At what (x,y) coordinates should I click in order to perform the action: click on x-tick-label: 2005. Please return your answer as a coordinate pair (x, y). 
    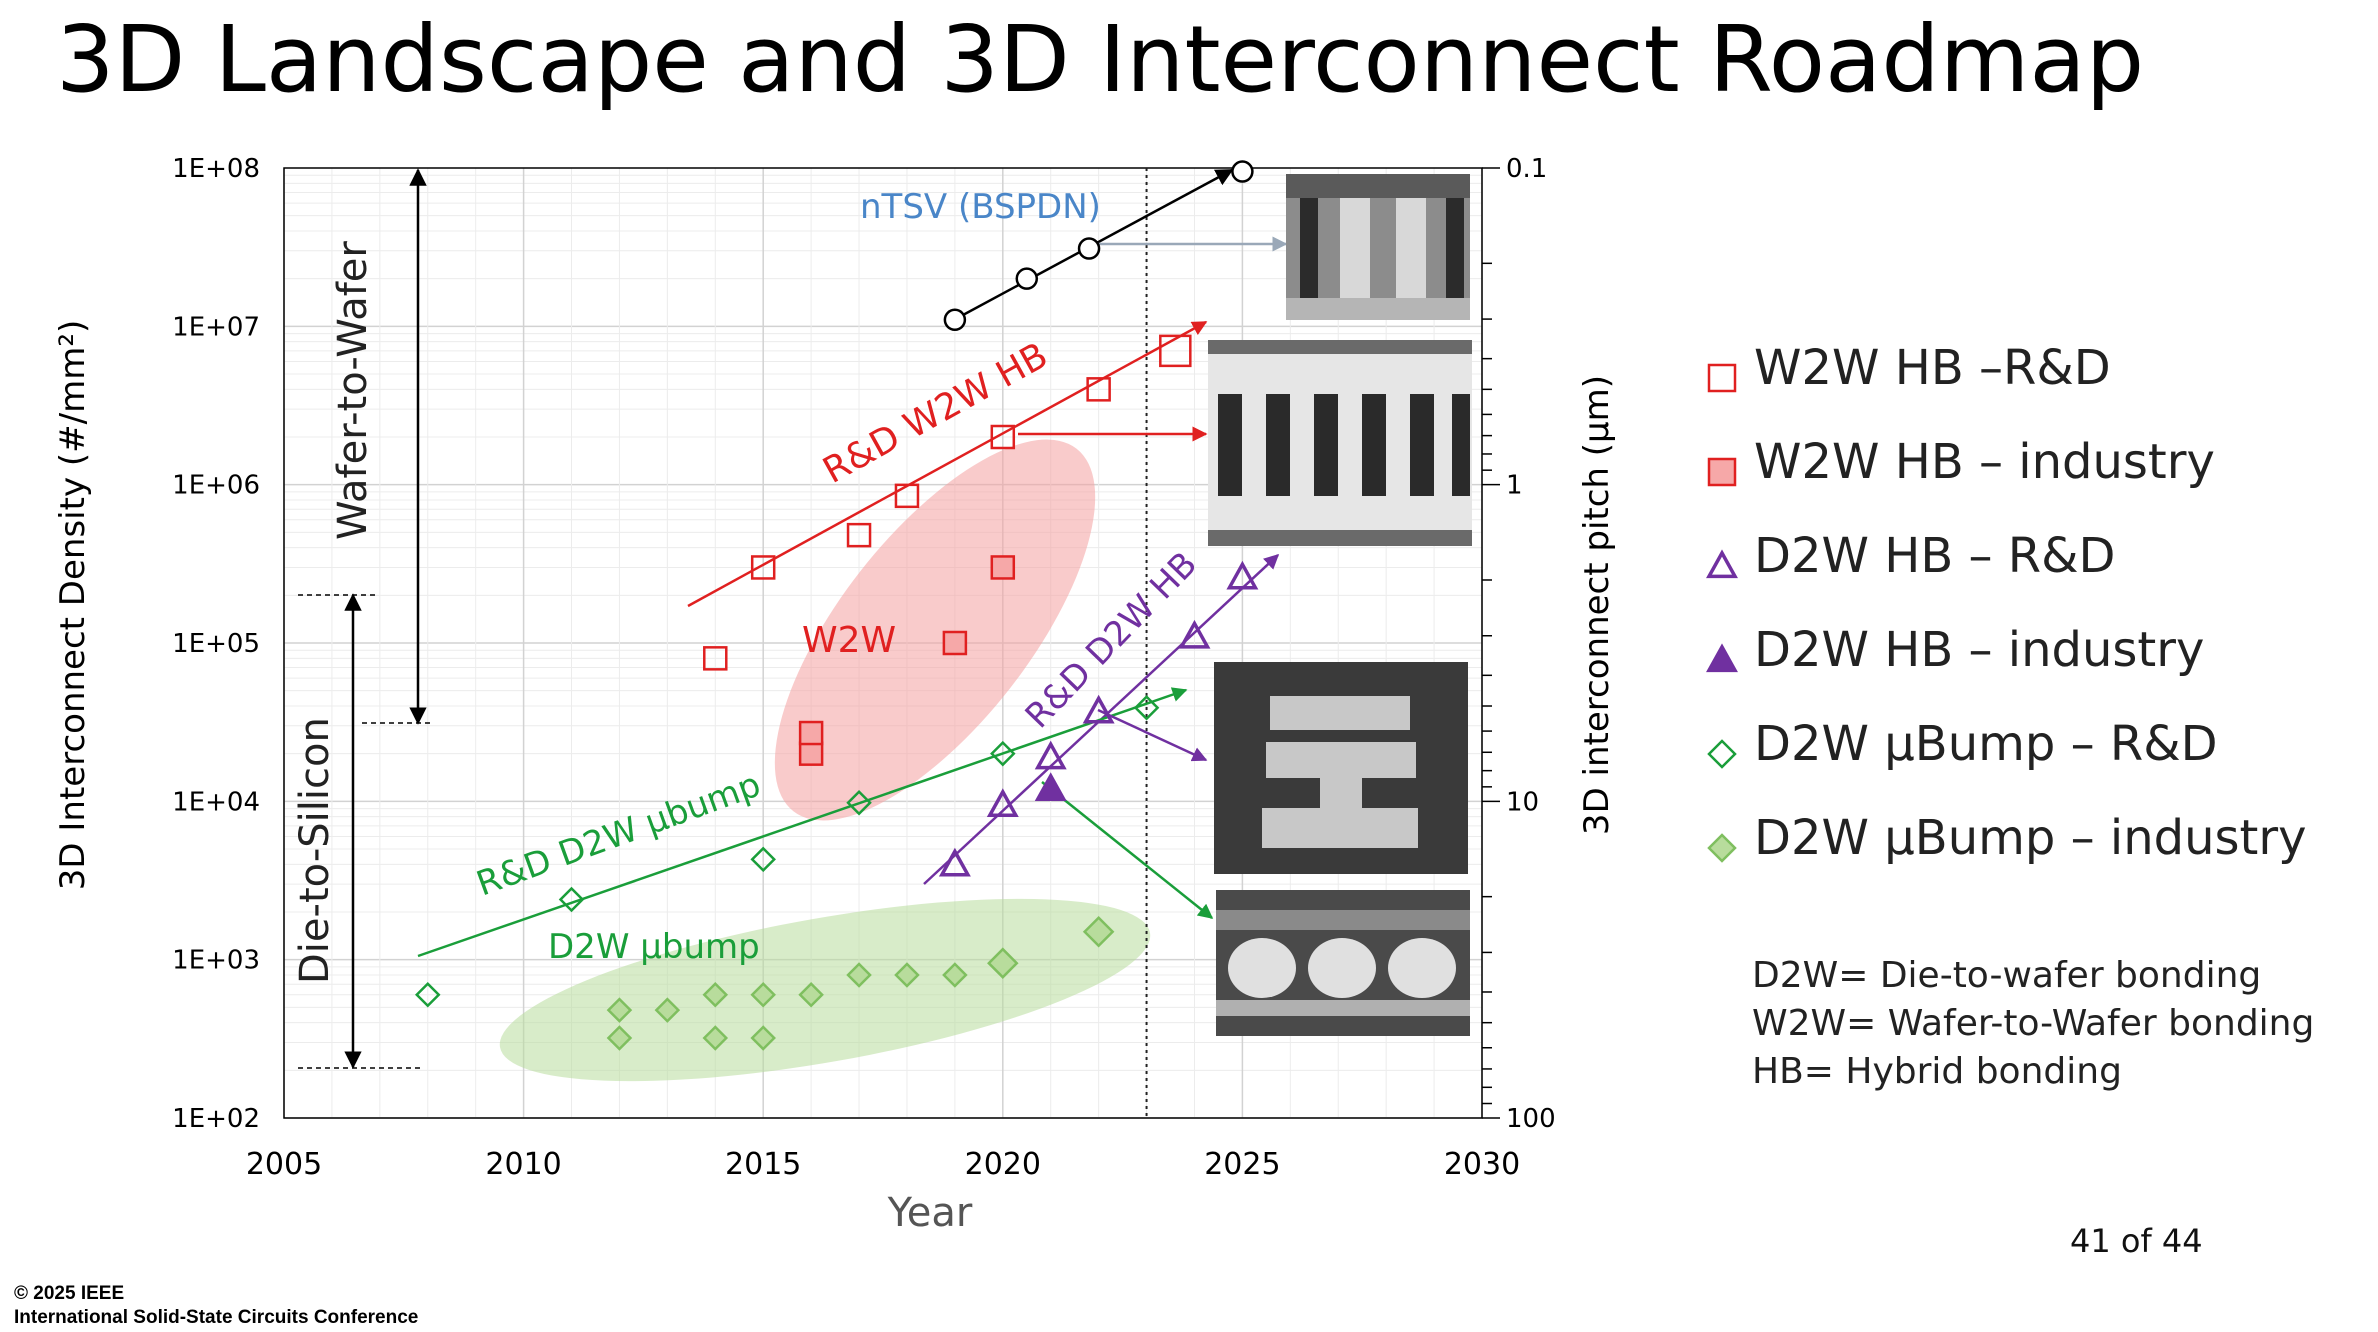
    Looking at the image, I should click on (284, 1164).